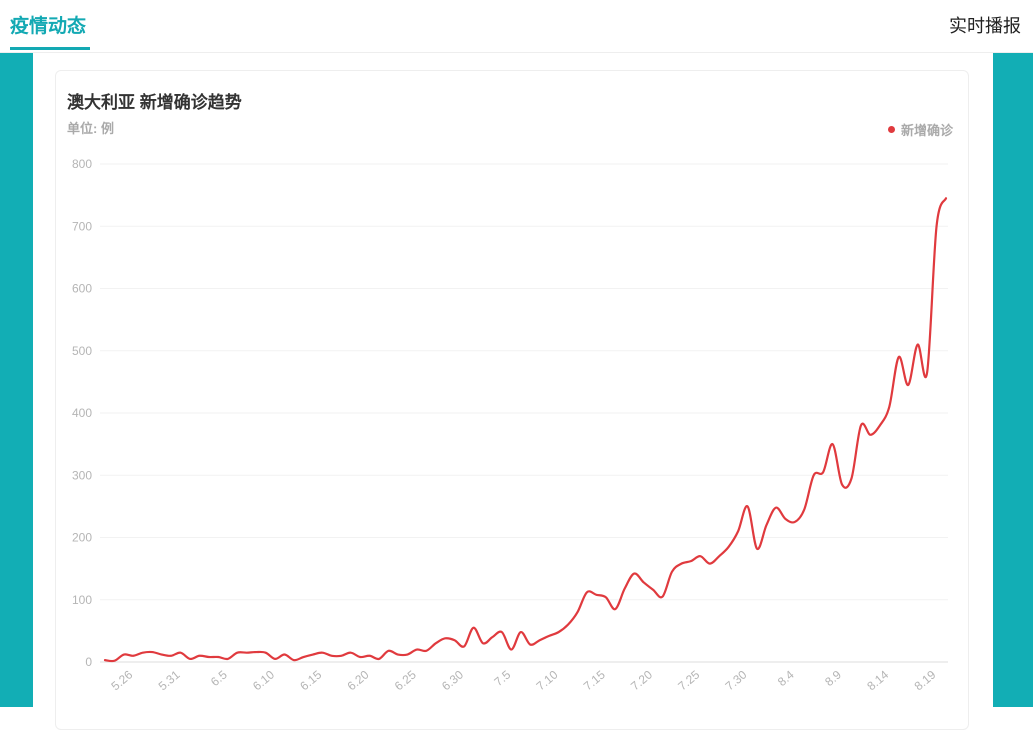 This screenshot has width=1033, height=730. I want to click on y-tick-label: 600, so click(82, 289).